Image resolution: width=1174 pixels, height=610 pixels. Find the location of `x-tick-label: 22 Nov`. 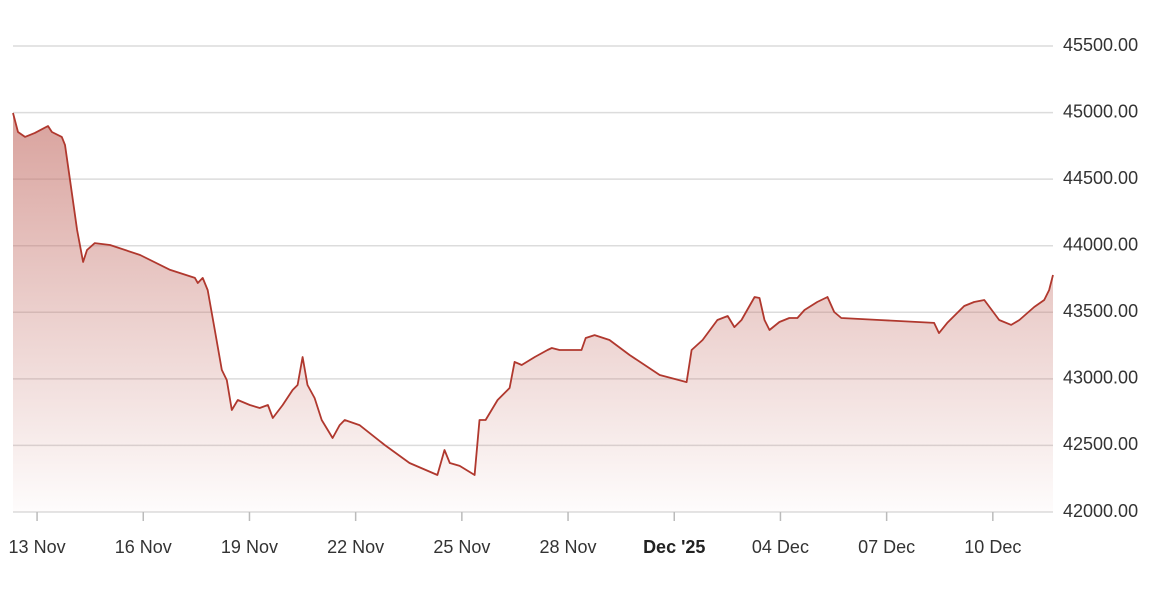

x-tick-label: 22 Nov is located at coordinates (355, 547).